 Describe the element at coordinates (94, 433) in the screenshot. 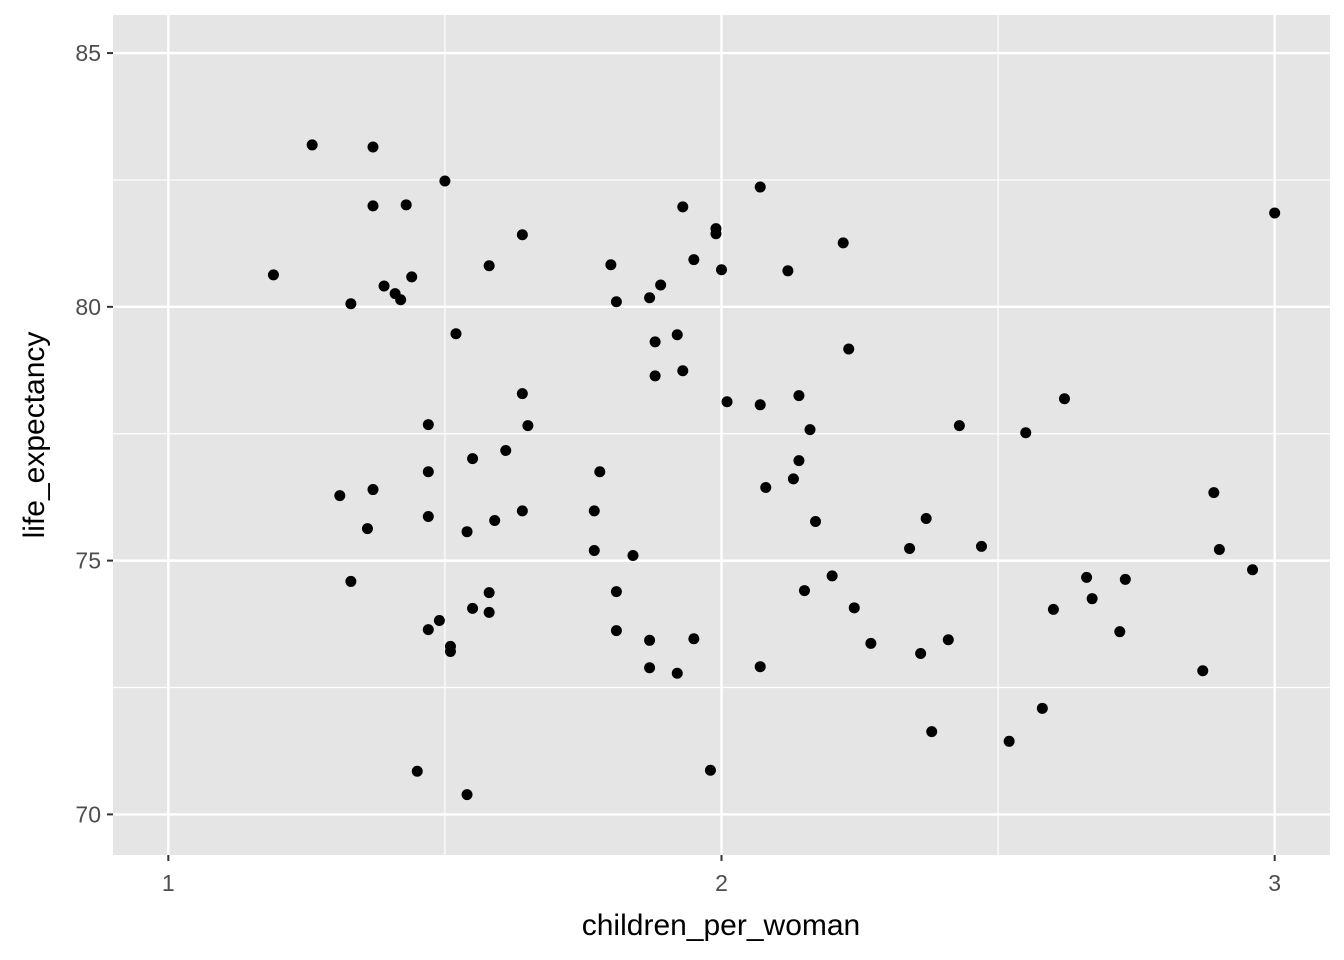

I see `y-axis-ticks: 70 75 80 85` at that location.